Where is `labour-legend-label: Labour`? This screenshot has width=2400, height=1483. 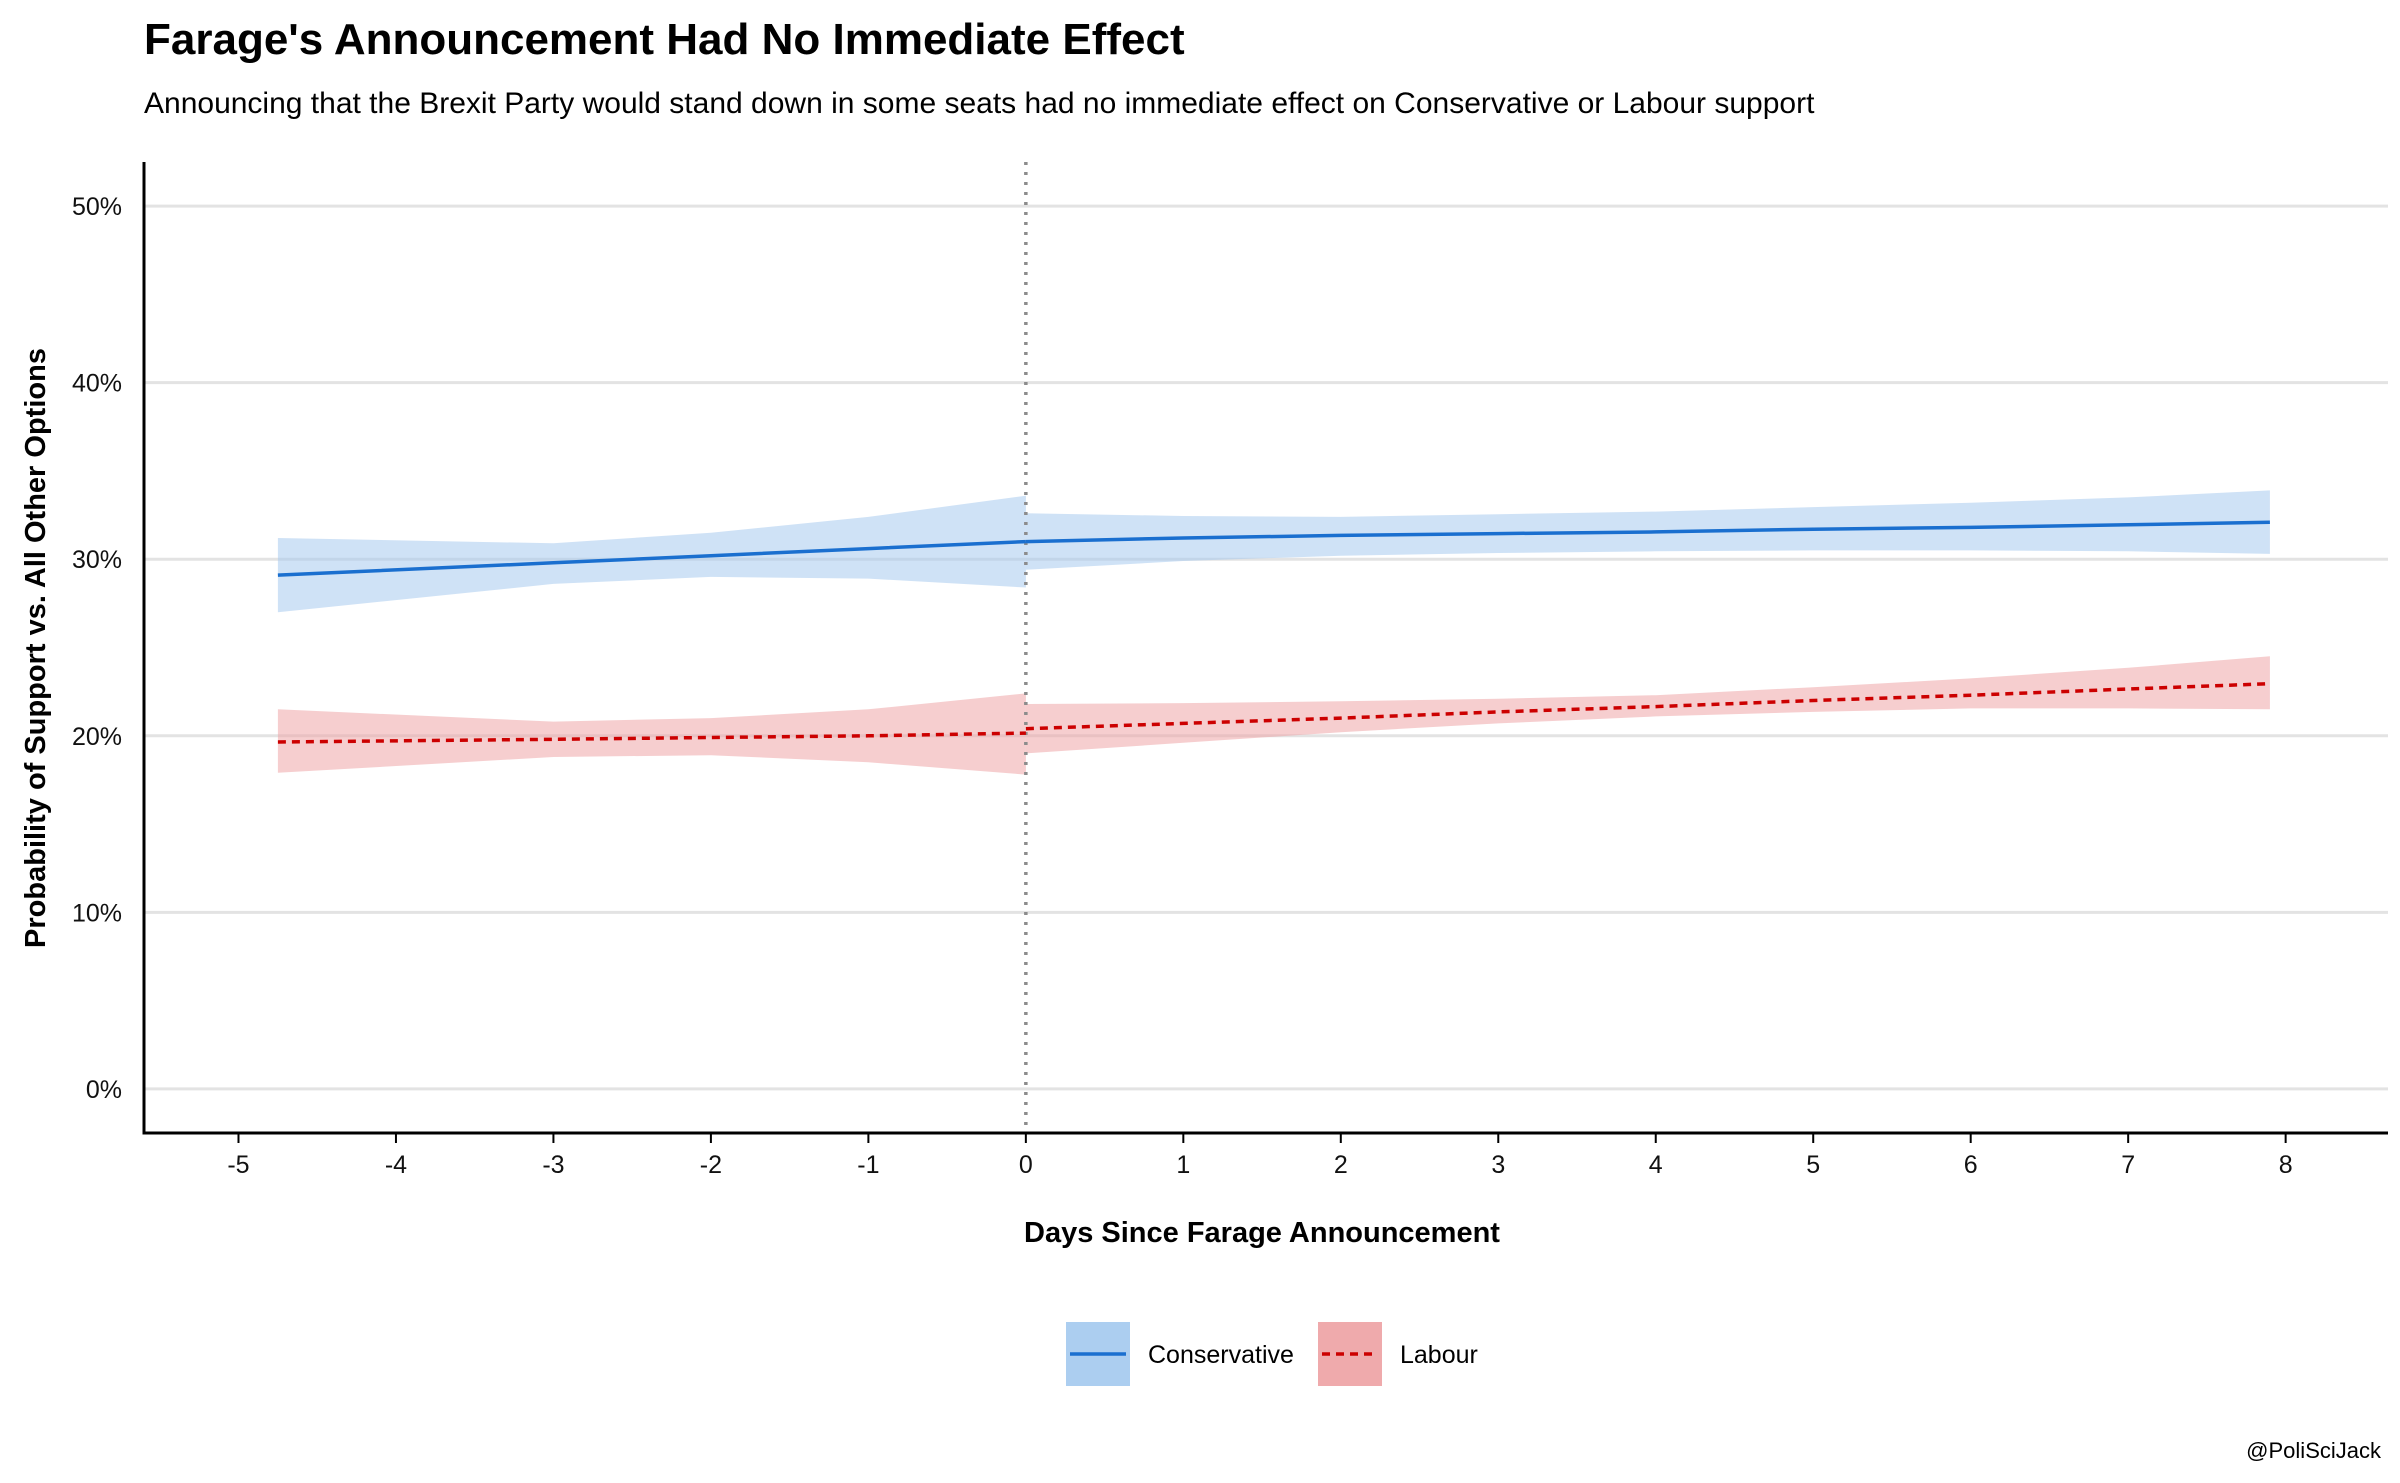
labour-legend-label: Labour is located at coordinates (1439, 1355).